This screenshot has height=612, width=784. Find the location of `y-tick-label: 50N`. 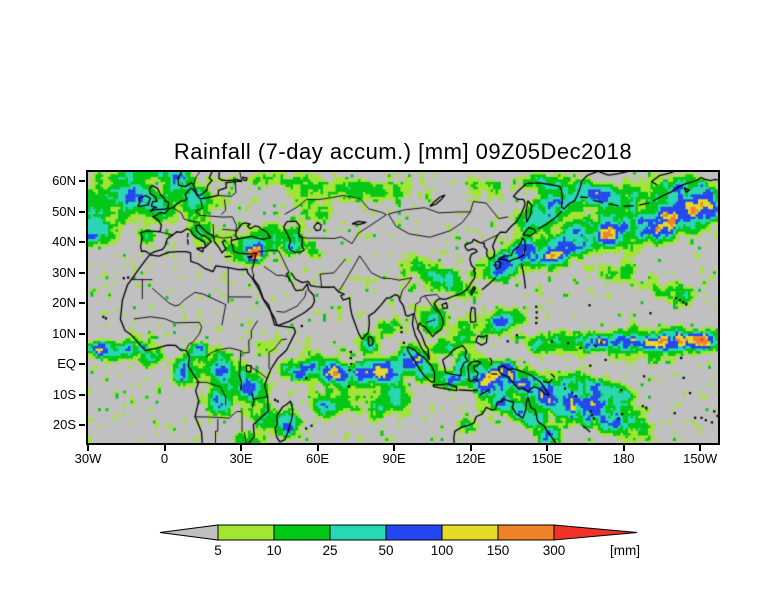

y-tick-label: 50N is located at coordinates (64, 211).